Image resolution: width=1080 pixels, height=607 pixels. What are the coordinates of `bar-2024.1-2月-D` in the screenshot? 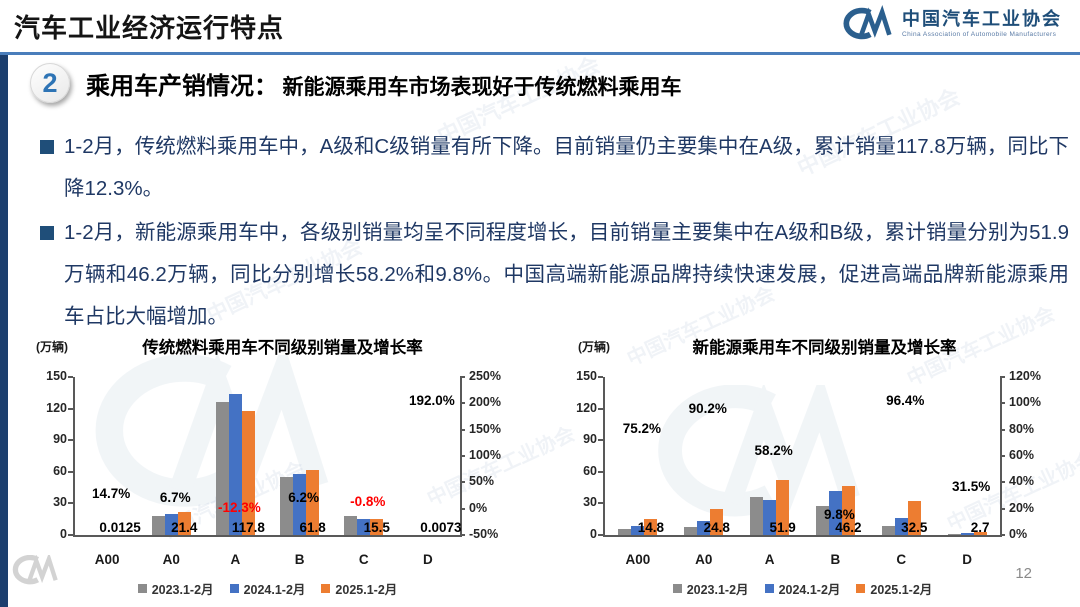 It's located at (967, 533).